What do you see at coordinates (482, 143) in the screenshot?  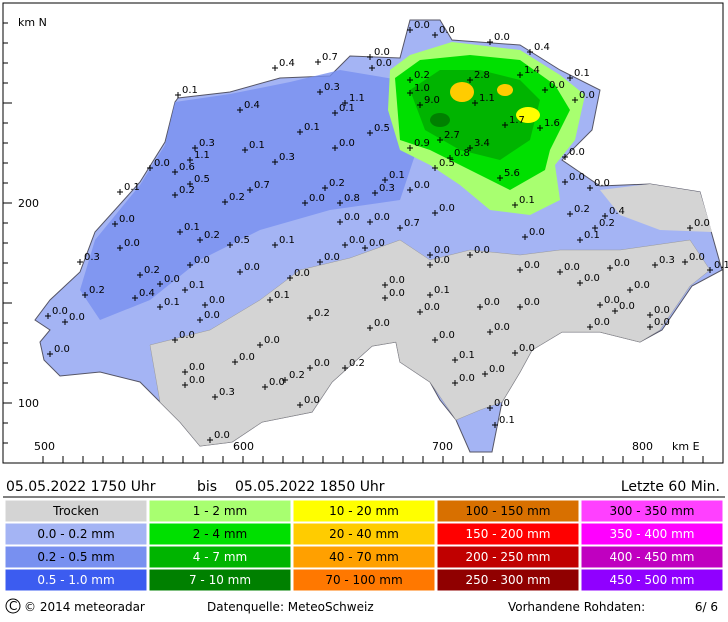 I see `station-value: 3.4` at bounding box center [482, 143].